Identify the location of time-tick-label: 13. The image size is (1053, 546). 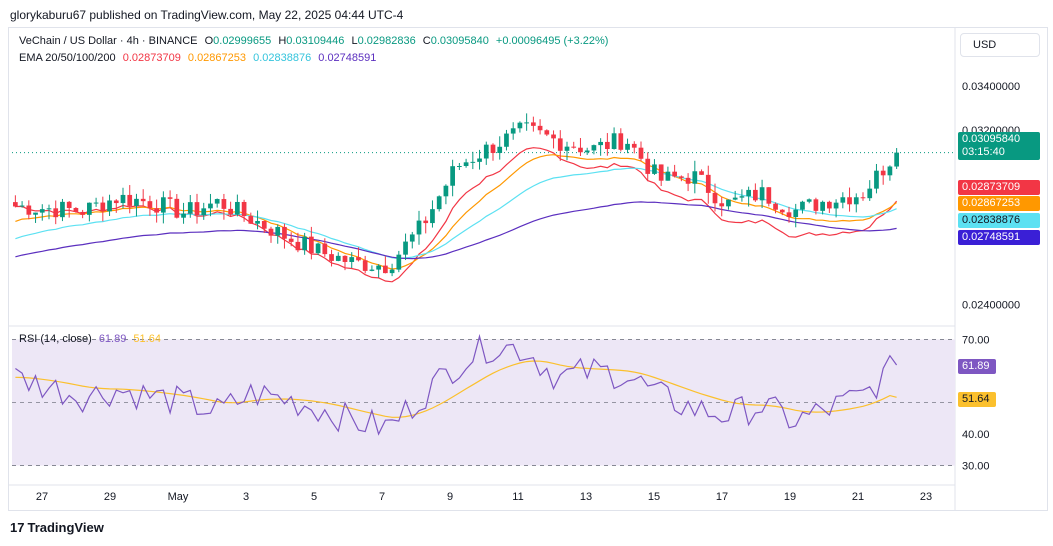
(586, 497).